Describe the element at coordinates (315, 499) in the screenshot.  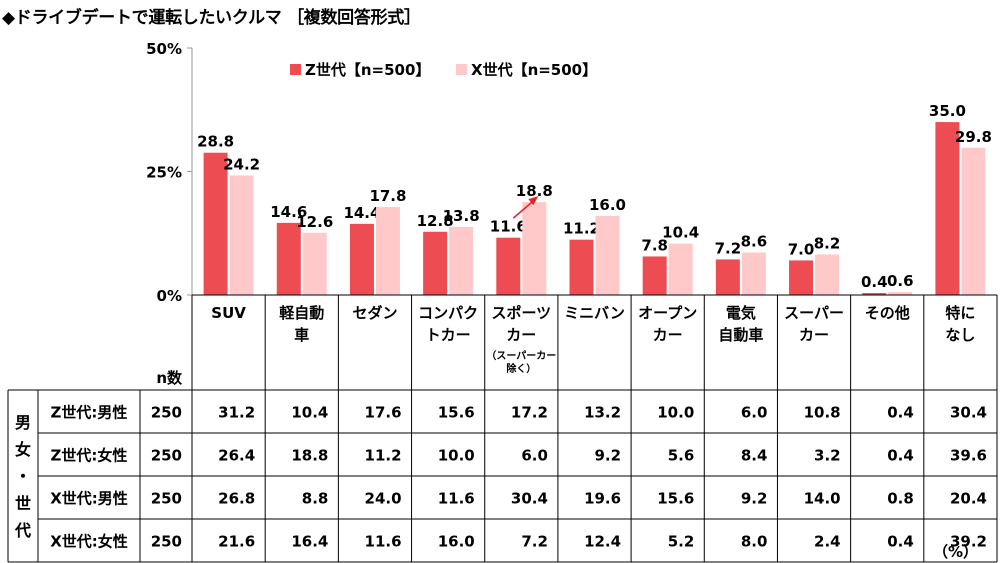
I see `table-cell: 8.8` at that location.